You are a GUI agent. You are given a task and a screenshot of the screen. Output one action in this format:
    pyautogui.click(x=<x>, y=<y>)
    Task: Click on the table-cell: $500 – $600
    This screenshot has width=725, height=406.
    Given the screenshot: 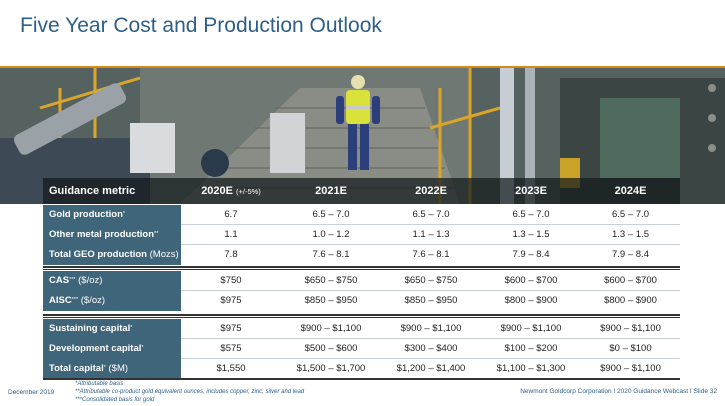 What is the action you would take?
    pyautogui.click(x=331, y=348)
    